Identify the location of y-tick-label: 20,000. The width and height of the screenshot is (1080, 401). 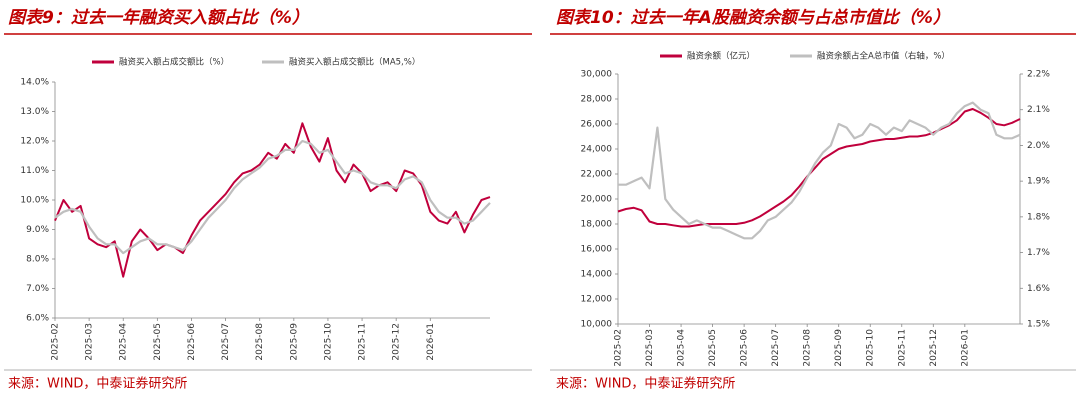
(597, 200).